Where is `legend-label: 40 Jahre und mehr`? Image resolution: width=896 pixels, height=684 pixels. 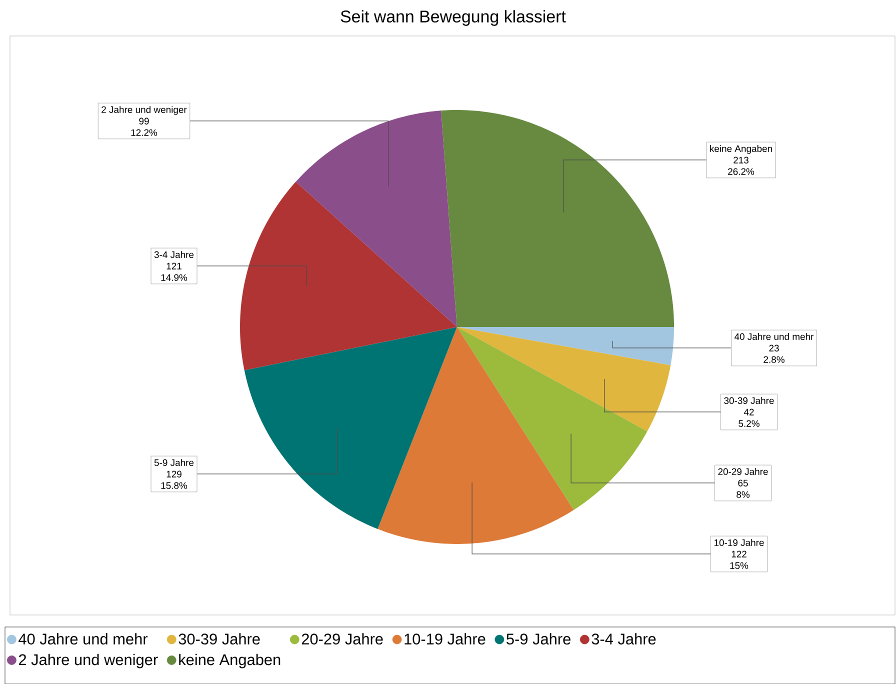
legend-label: 40 Jahre und mehr is located at coordinates (83, 638).